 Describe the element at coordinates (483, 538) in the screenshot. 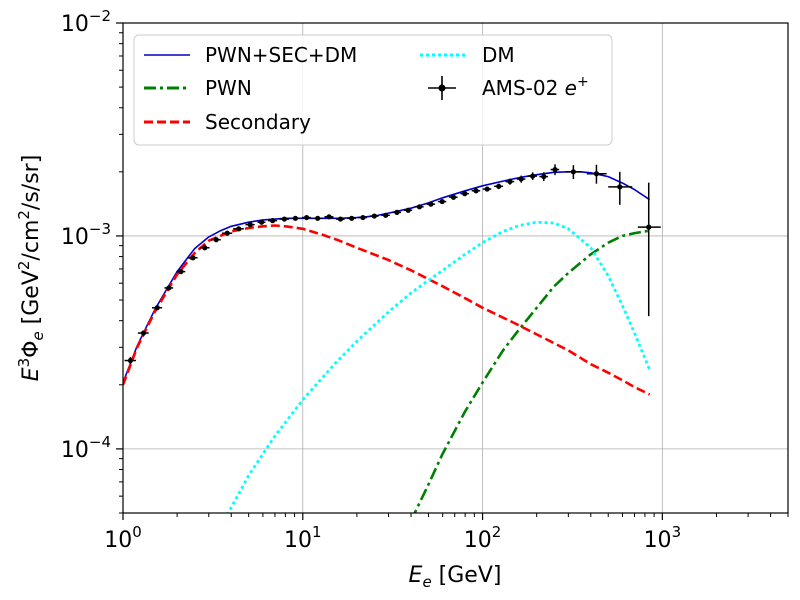

I see `x-tick-label: 10²` at that location.